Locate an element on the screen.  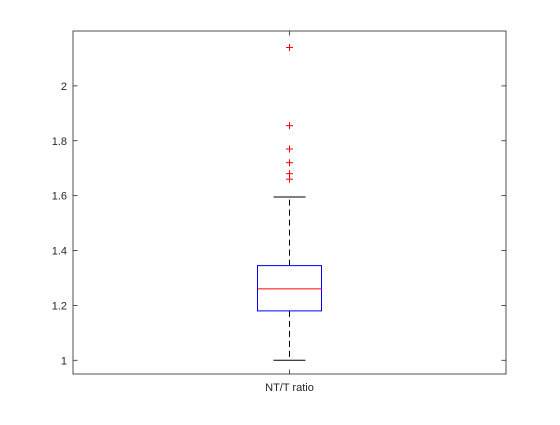
y-tick-label: 1.8 is located at coordinates (59, 142).